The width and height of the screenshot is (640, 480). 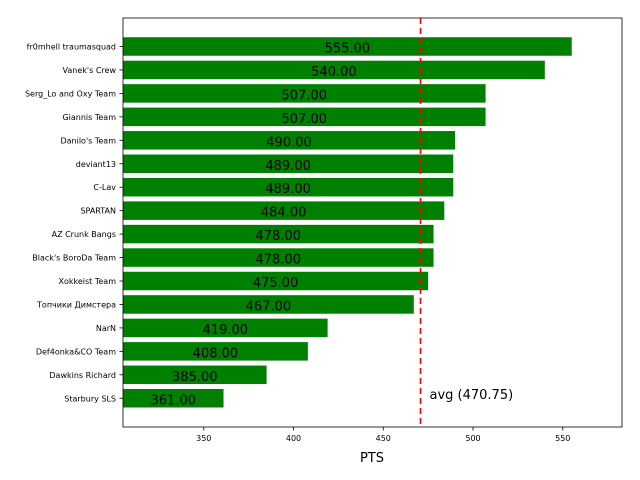 I want to click on bar-value-label: 490.00, so click(x=289, y=142).